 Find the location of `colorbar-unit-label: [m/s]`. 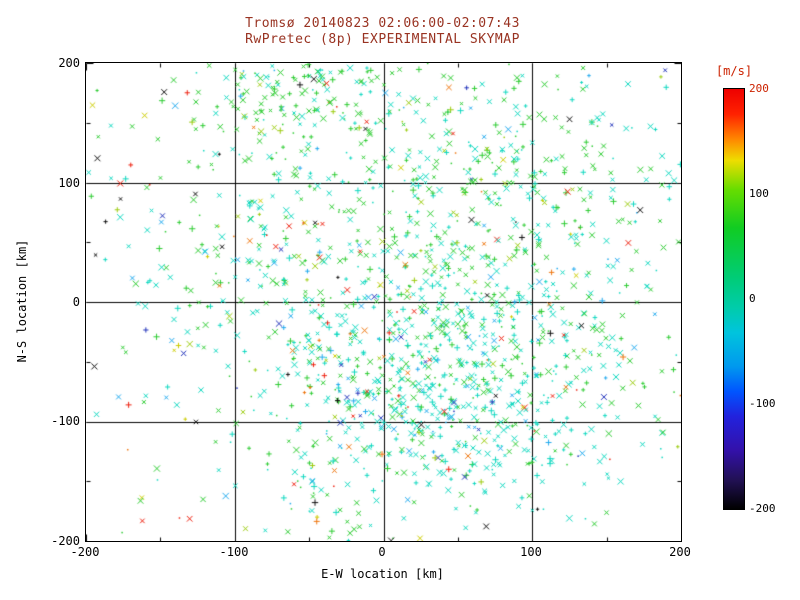

colorbar-unit-label: [m/s] is located at coordinates (734, 71).